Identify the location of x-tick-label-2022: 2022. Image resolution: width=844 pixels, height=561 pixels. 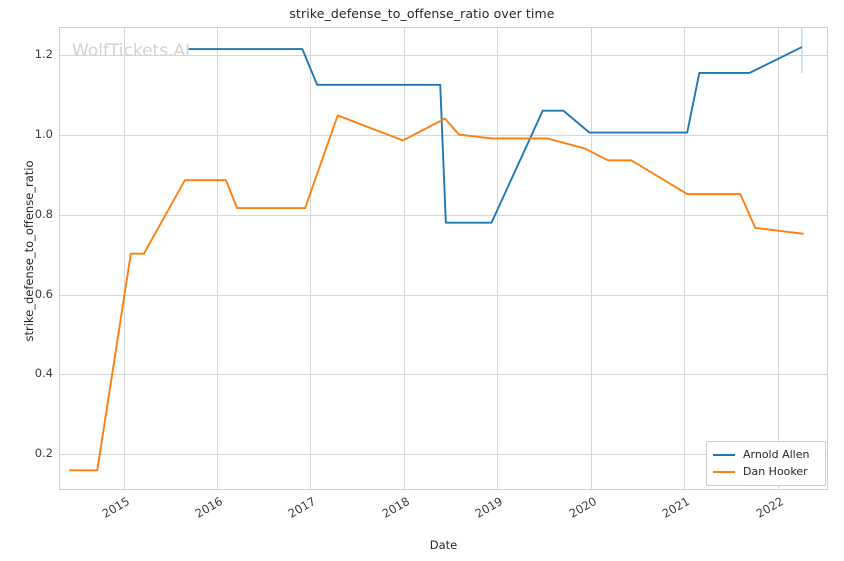
(769, 507).